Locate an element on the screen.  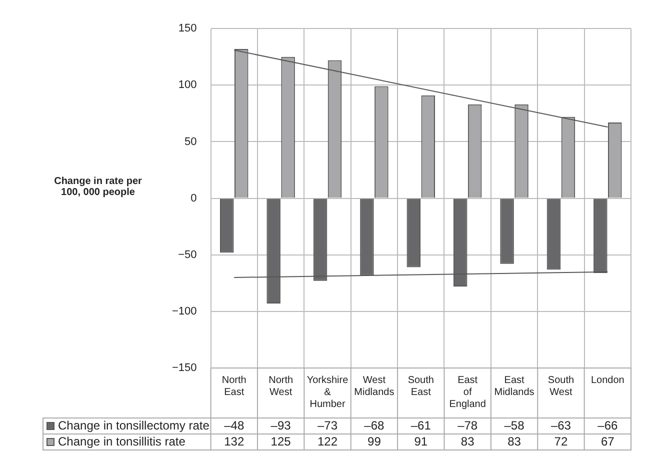
y-tick-label: 50 is located at coordinates (190, 142).